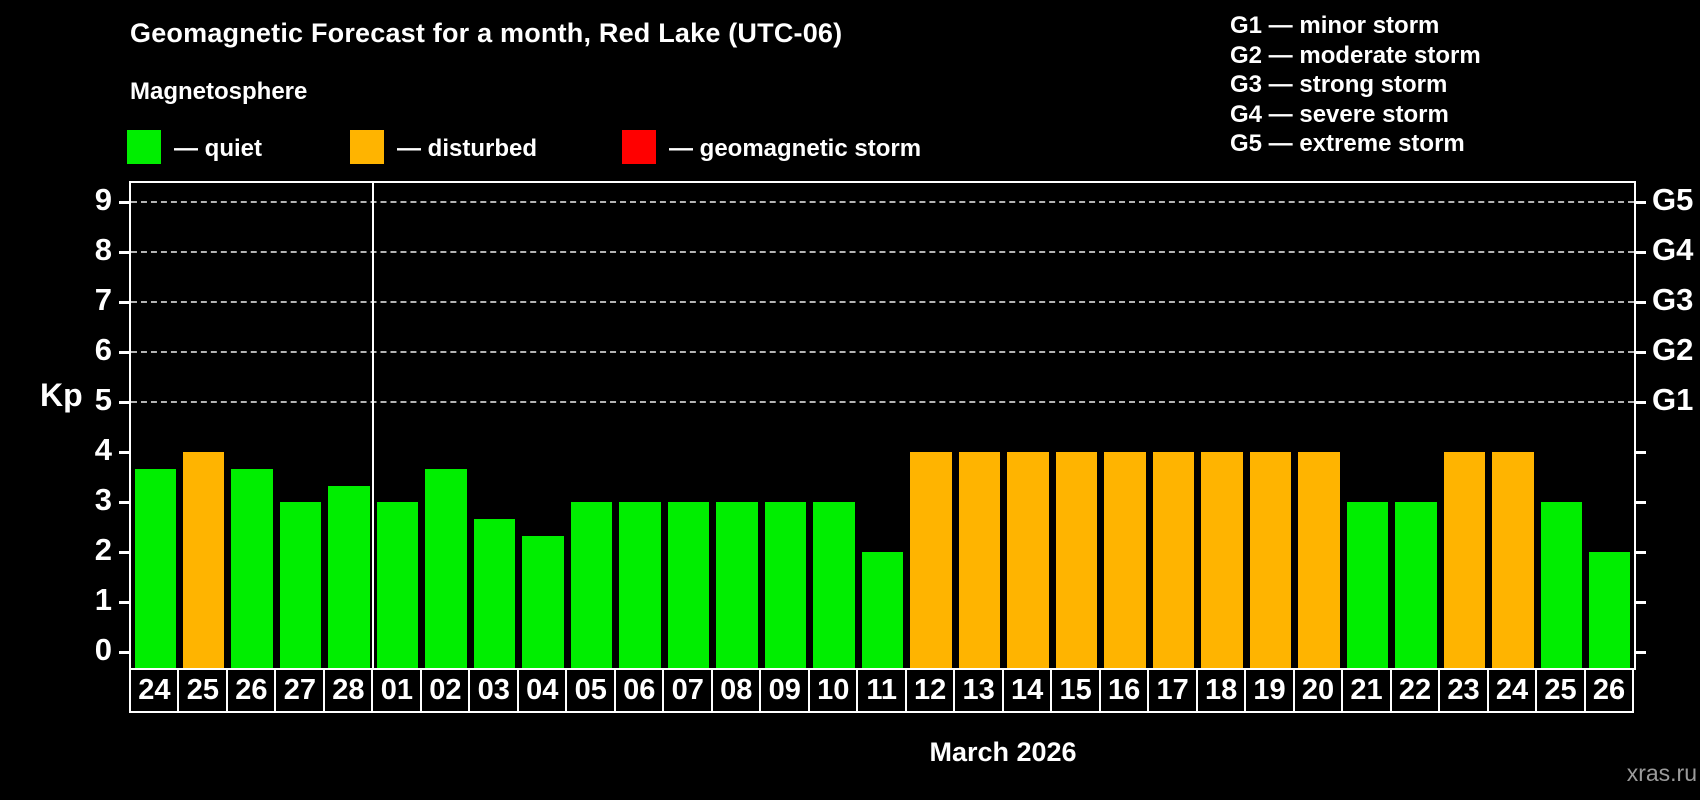  I want to click on date-label-14: 10, so click(833, 690).